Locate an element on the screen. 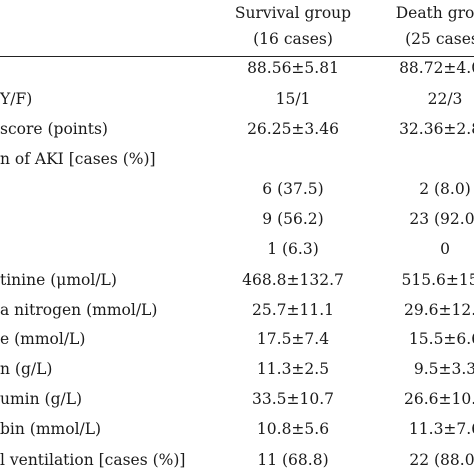 The height and width of the screenshot is (474, 474). header-rule is located at coordinates (237, 56).